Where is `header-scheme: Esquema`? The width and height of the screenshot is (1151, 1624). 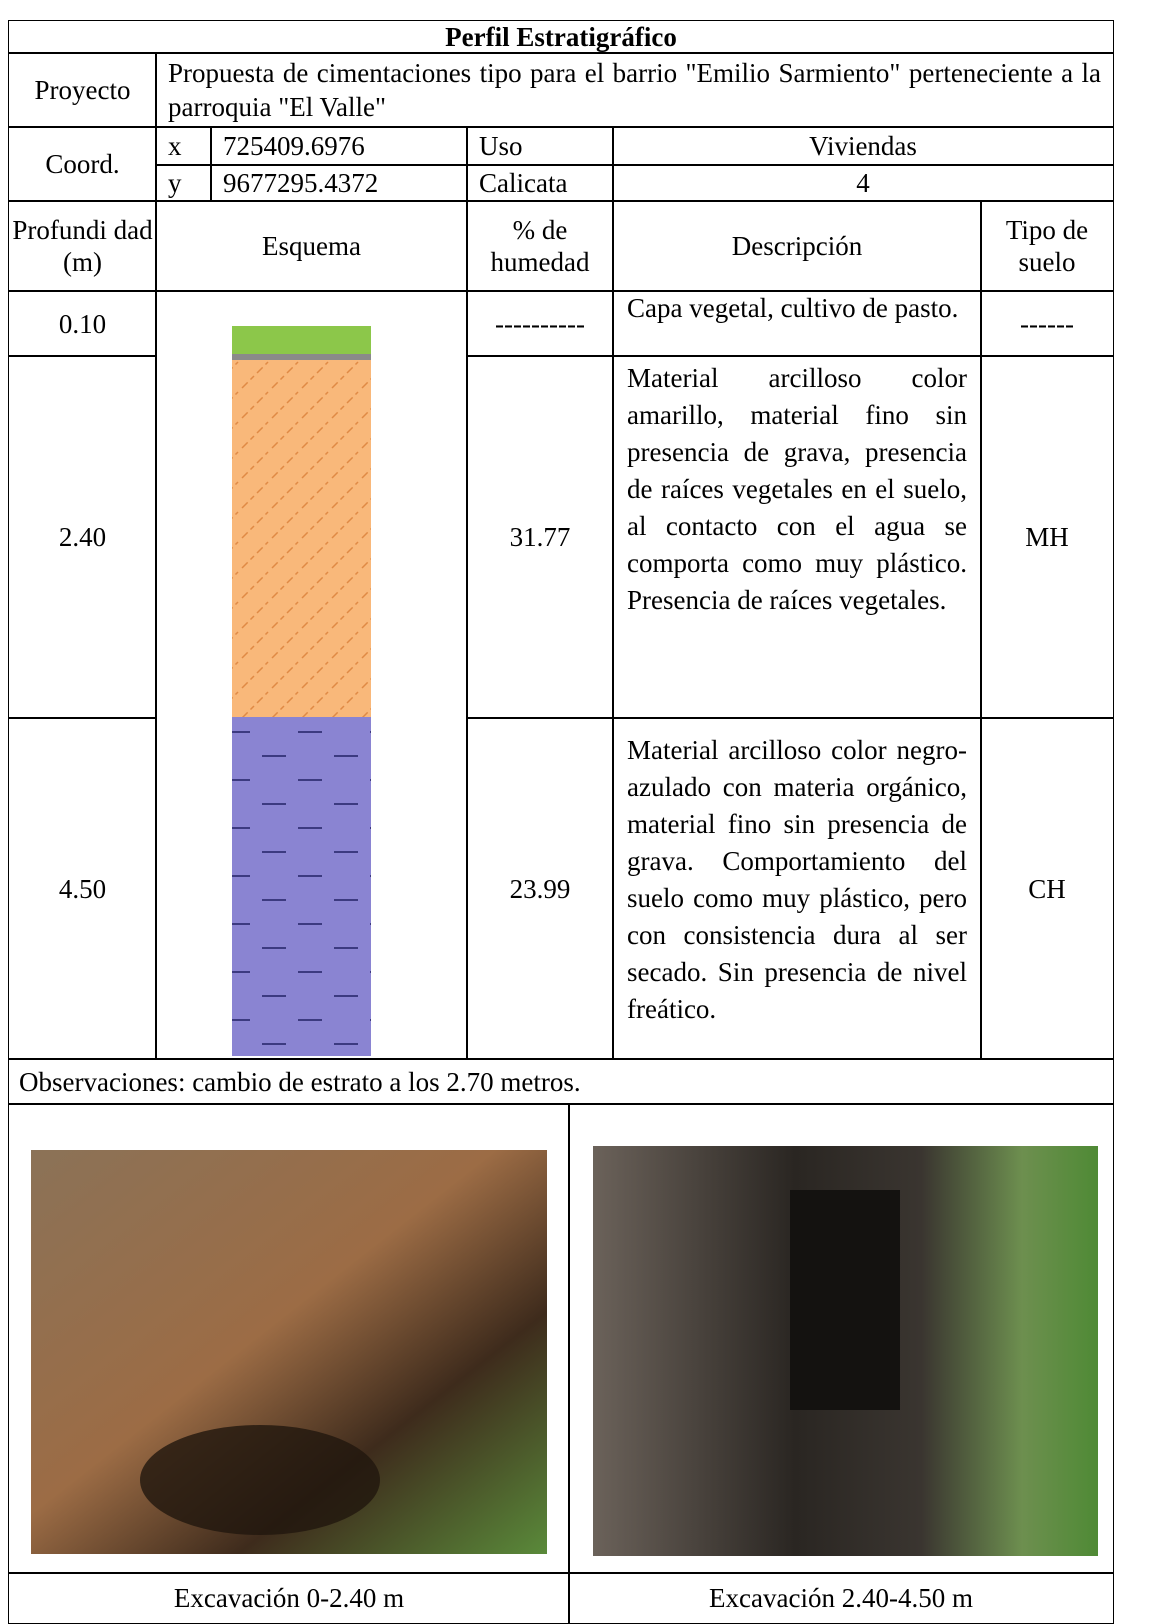
header-scheme: Esquema is located at coordinates (311, 246).